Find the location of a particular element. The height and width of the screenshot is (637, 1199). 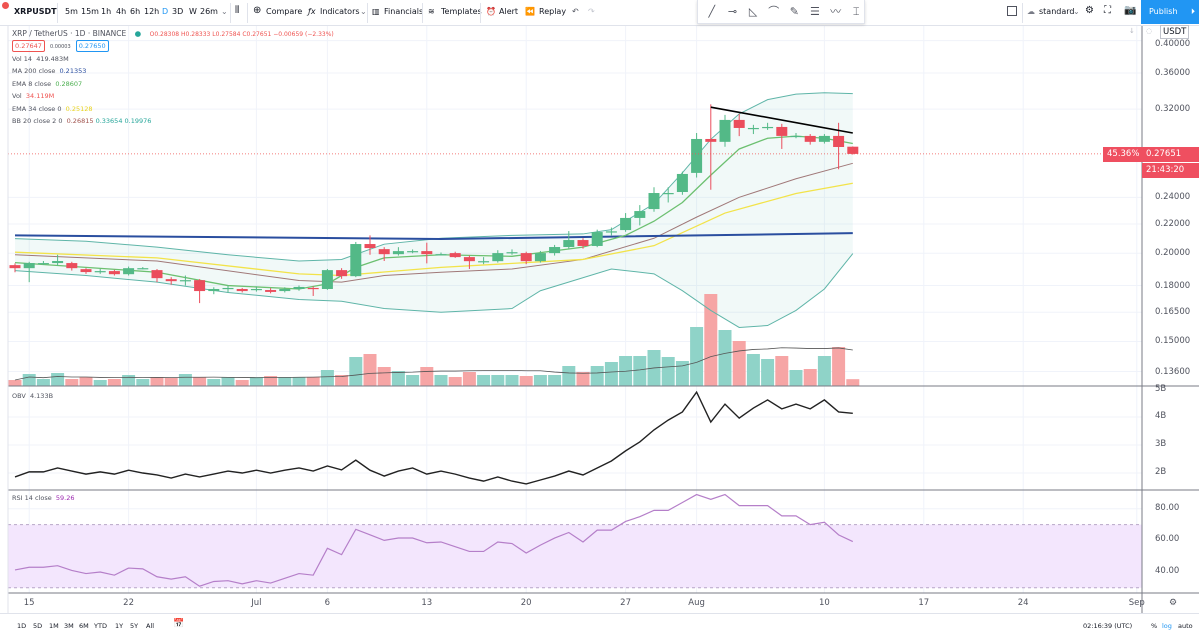

indicator-legend-row: EMA 34 close 0 0.25128 is located at coordinates (52, 109).